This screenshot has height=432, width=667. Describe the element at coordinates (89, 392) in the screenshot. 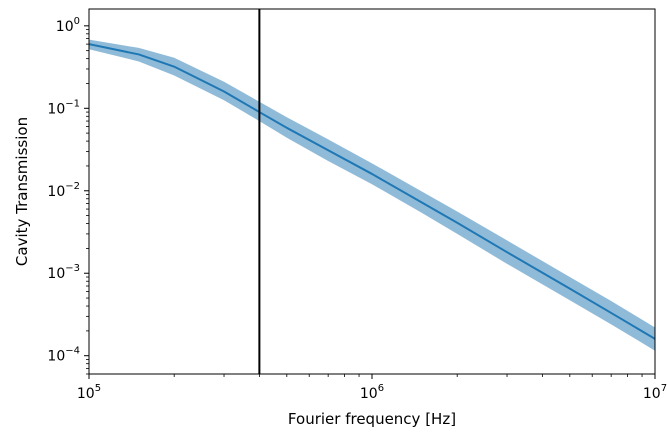

I see `x-tick-label: 10⁵` at that location.